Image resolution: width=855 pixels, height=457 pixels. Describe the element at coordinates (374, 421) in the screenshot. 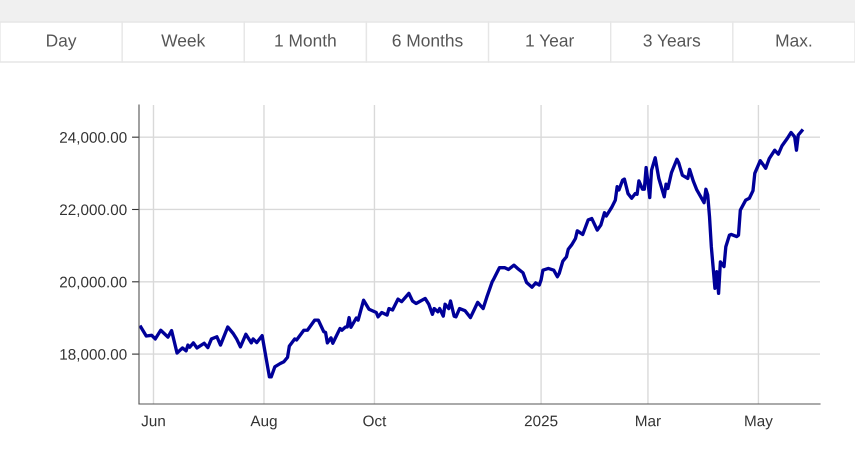

I see `x-tick-label: Oct` at that location.